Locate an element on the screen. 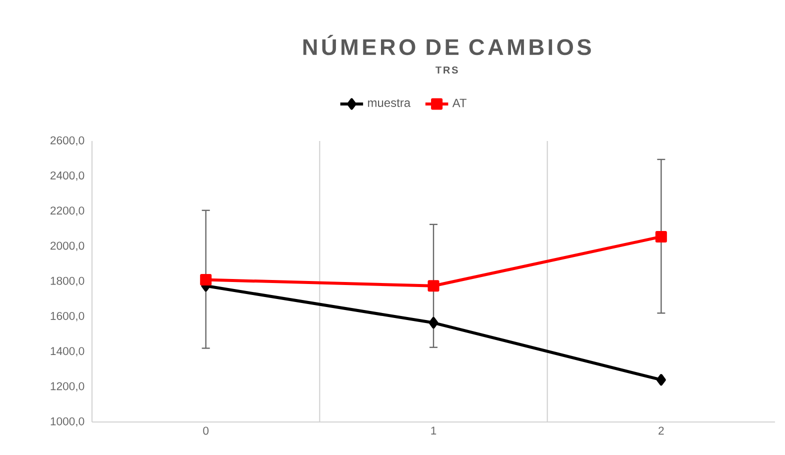  chart-subtitle: TRS is located at coordinates (447, 70).